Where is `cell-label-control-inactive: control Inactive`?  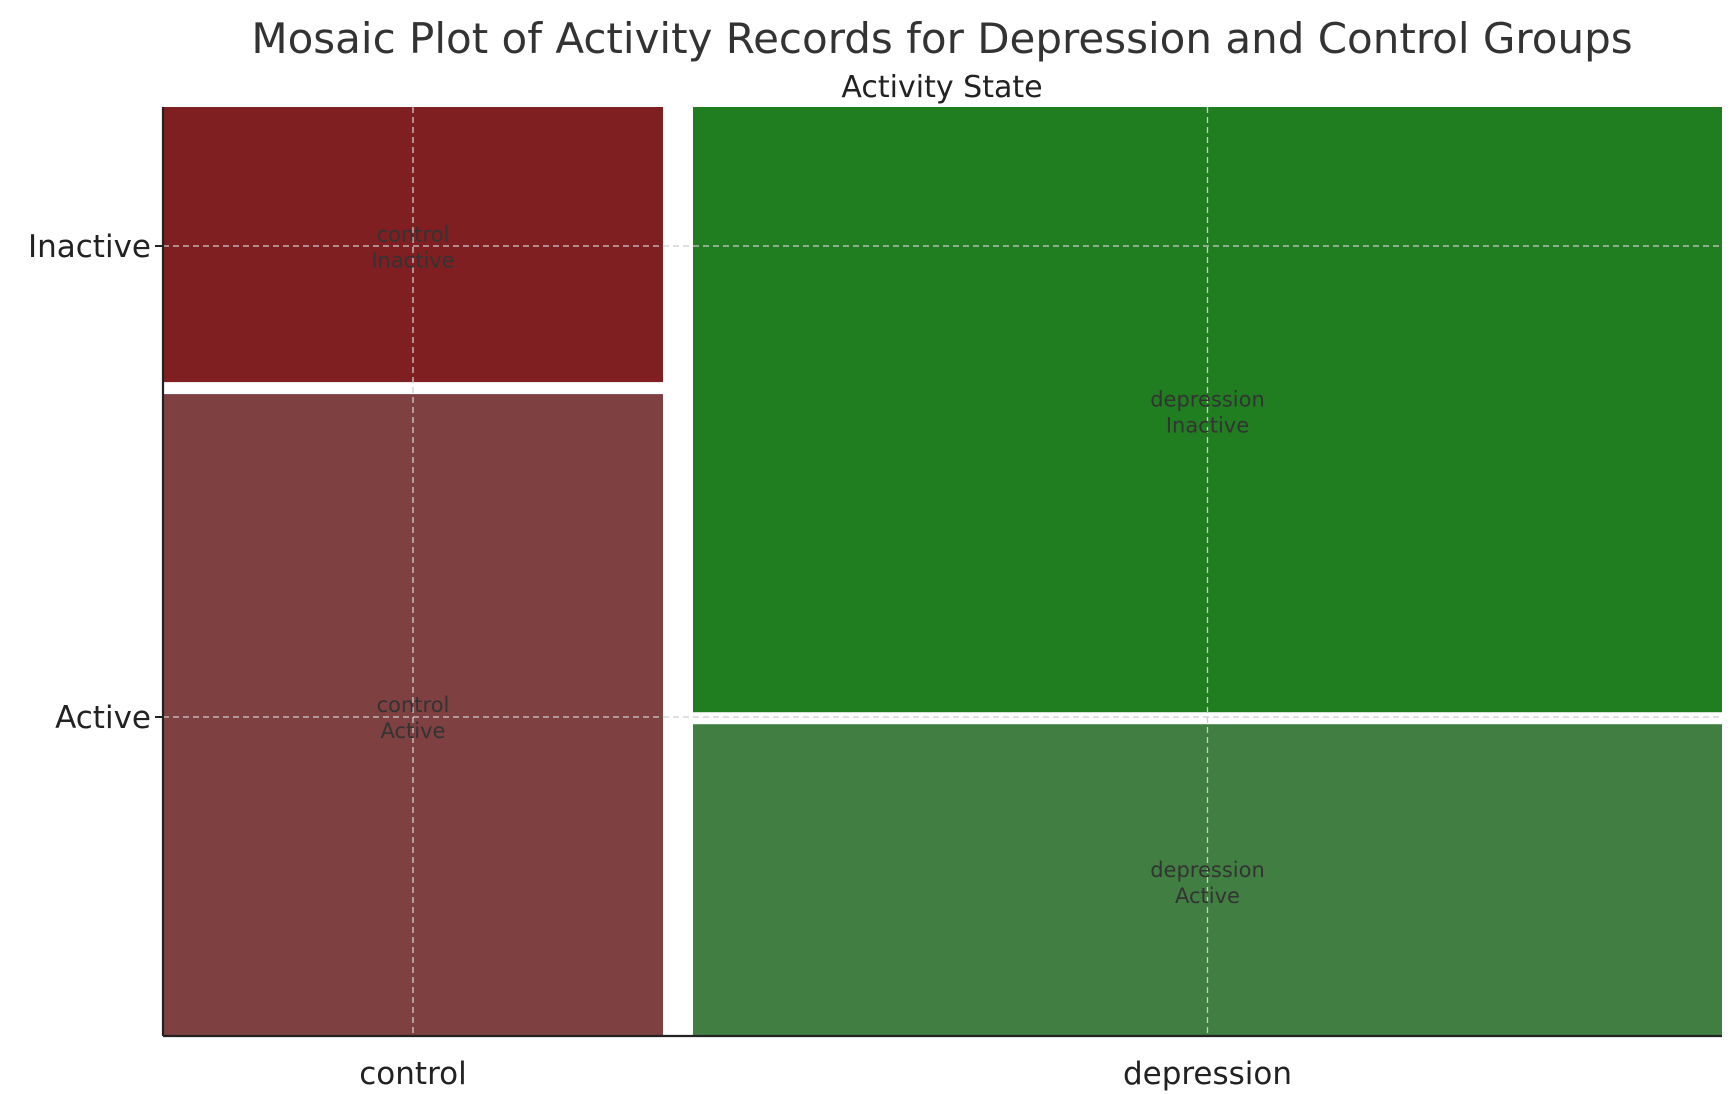 cell-label-control-inactive: control Inactive is located at coordinates (412, 248).